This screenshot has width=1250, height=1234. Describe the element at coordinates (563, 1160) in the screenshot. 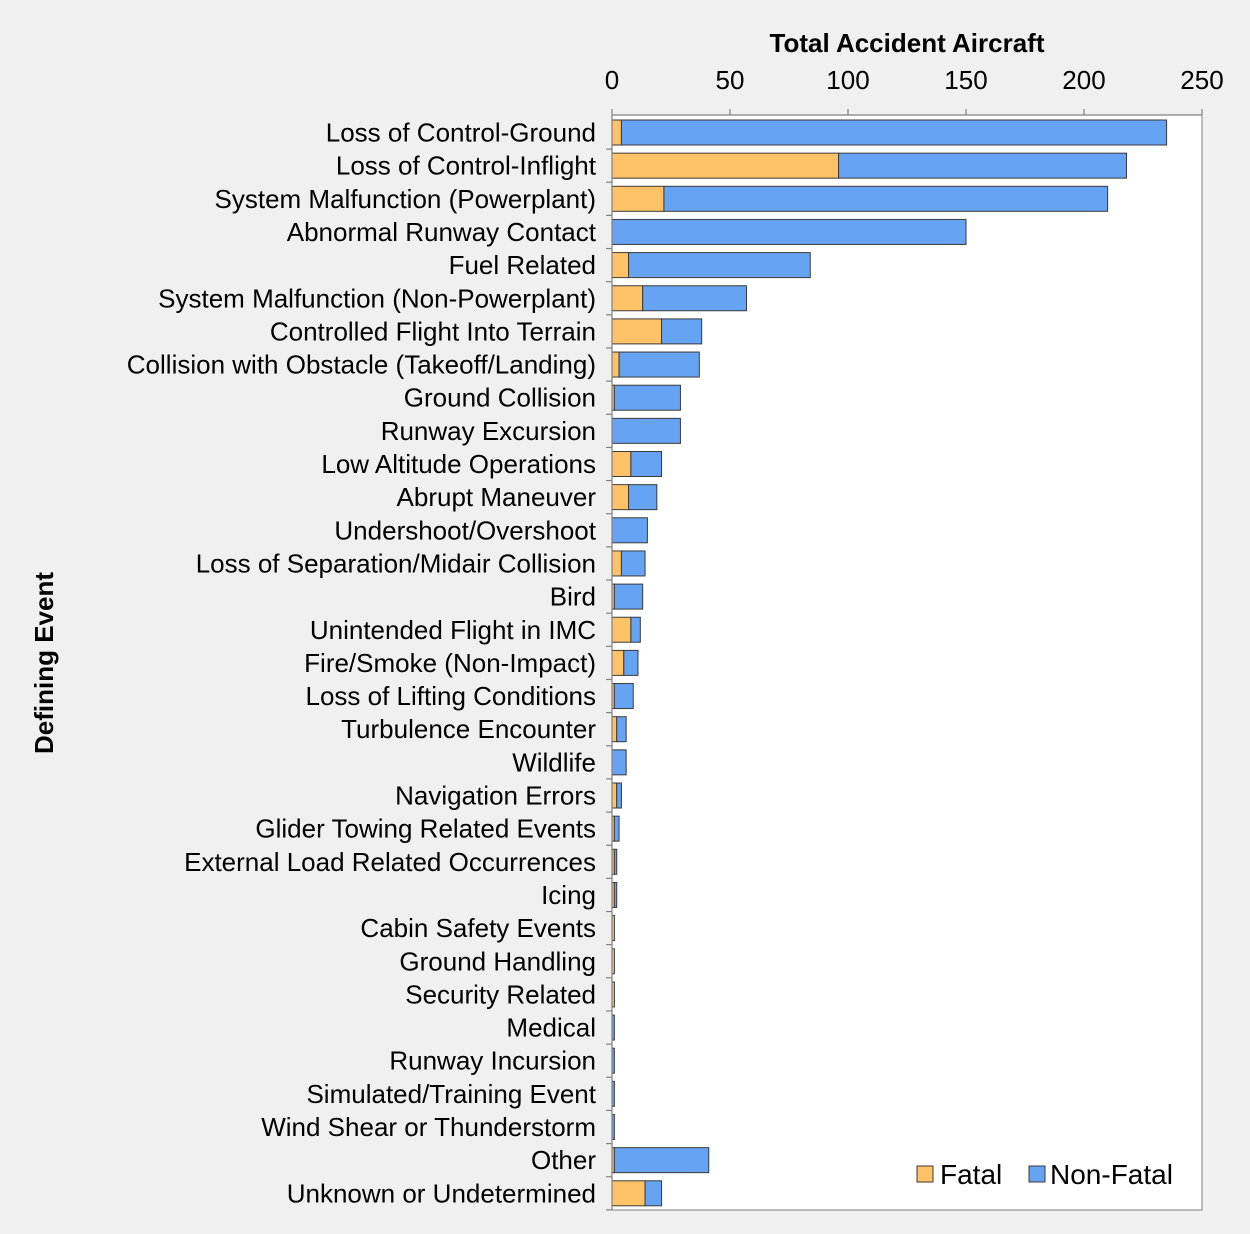

I see `category-label: Other` at that location.